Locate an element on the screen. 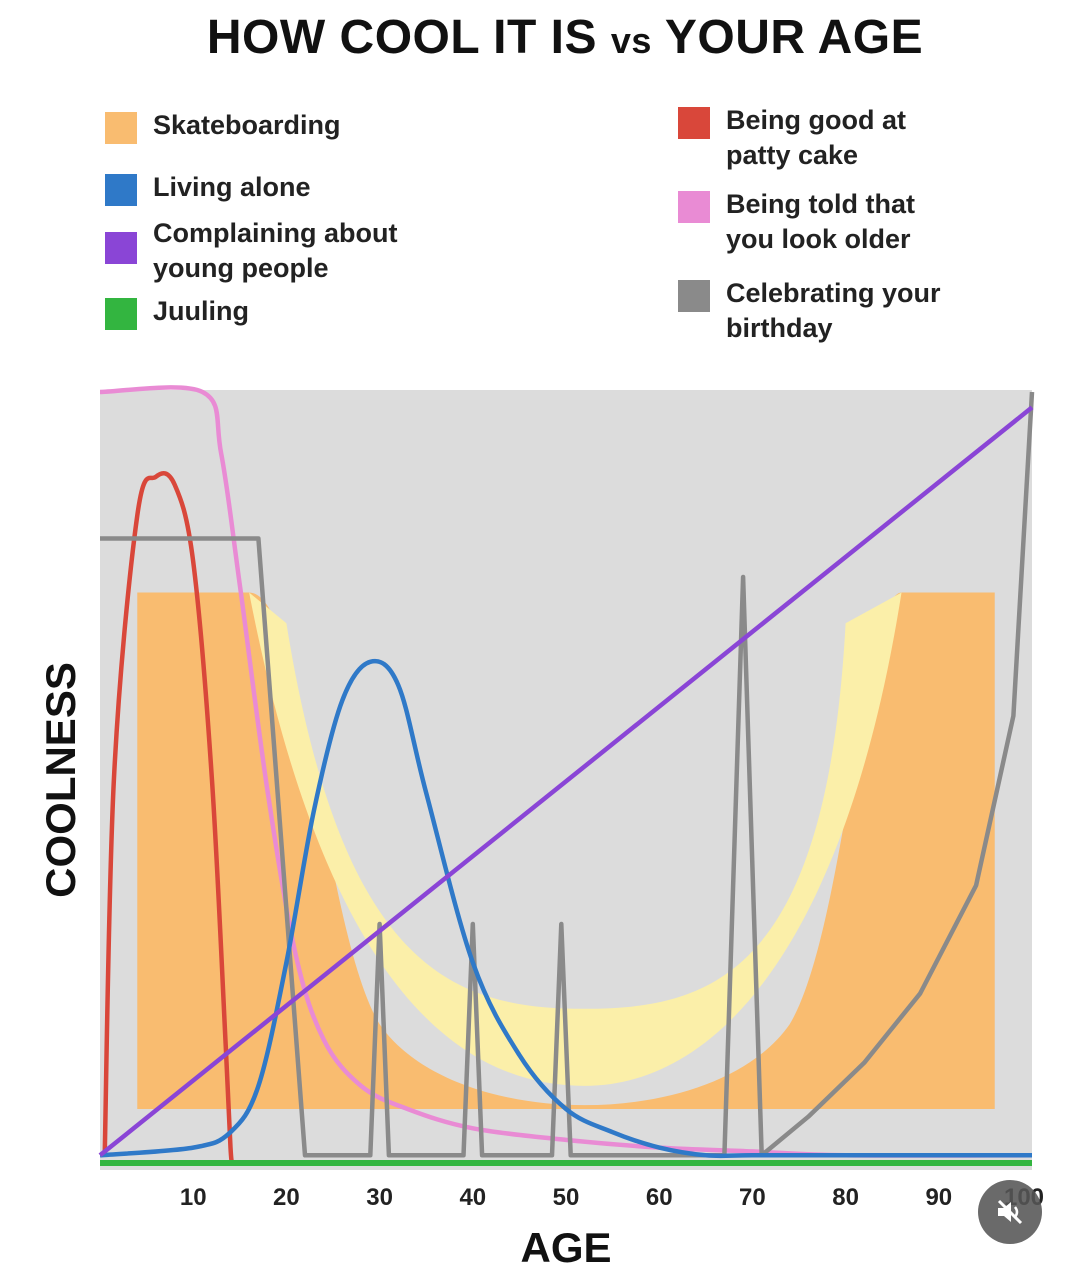 This screenshot has height=1272, width=1080. legend-item-juuling: Juuling is located at coordinates (177, 312).